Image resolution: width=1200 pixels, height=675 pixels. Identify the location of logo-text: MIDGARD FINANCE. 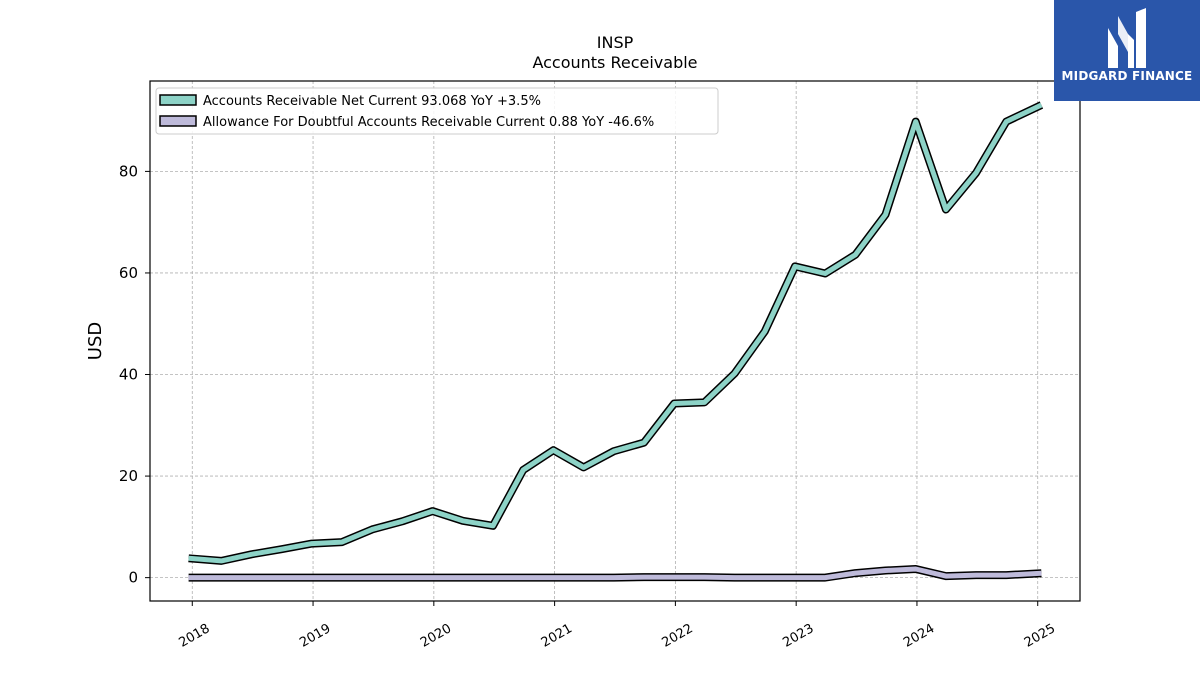
(1127, 76).